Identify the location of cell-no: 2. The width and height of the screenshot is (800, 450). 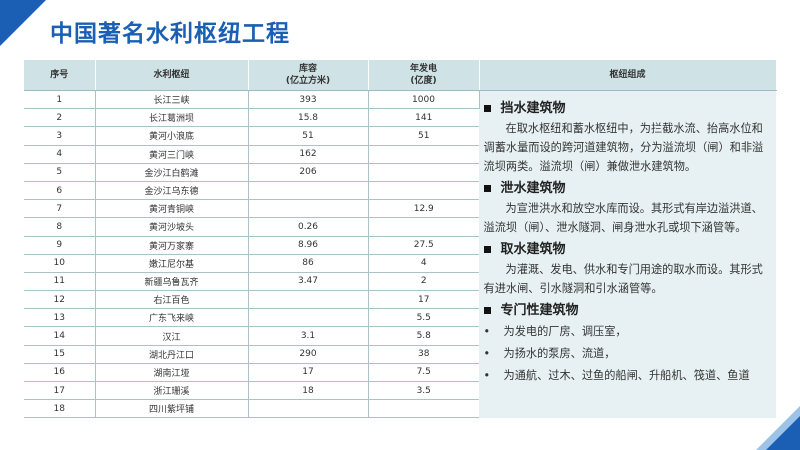
(60, 118).